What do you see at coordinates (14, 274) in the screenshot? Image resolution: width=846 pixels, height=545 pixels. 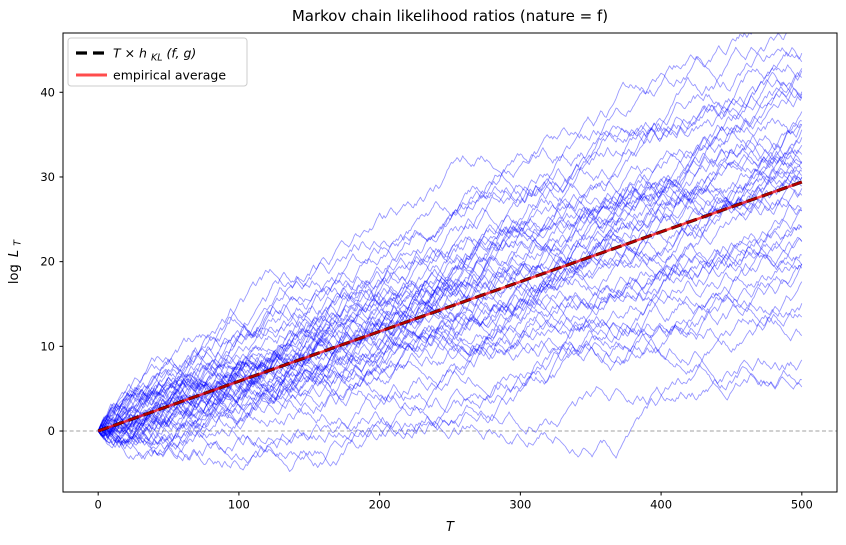 I see `y-axis-label-roman: log` at bounding box center [14, 274].